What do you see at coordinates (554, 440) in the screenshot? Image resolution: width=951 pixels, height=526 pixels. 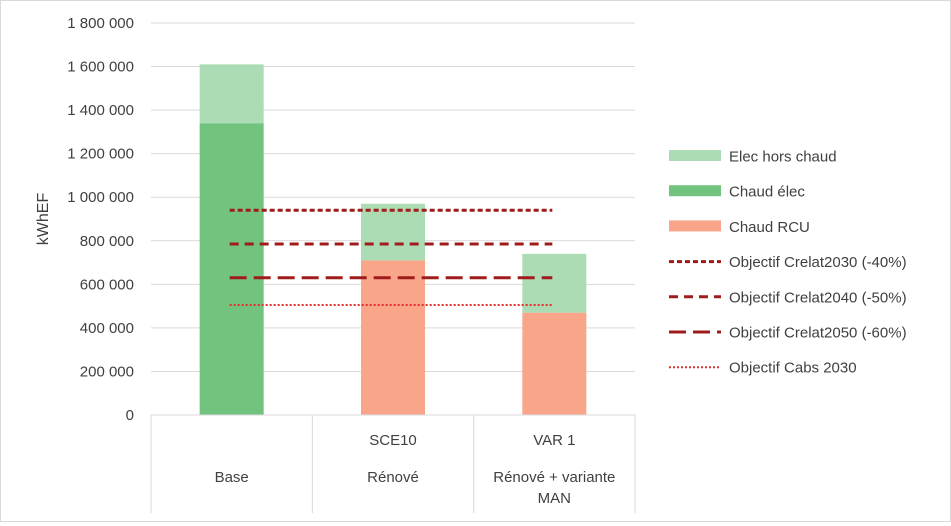 I see `x-category-top-label: VAR 1` at bounding box center [554, 440].